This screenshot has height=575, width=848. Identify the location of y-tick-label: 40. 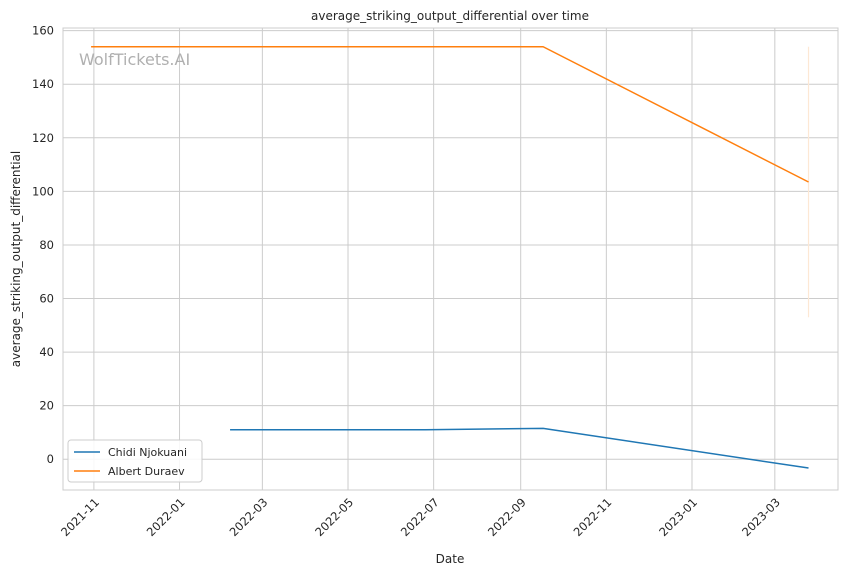
(46, 352).